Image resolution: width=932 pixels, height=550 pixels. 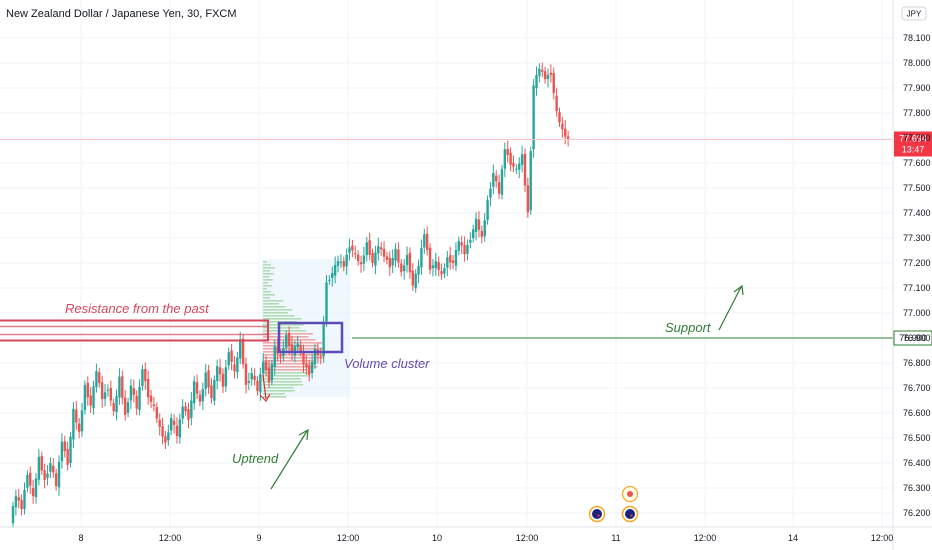 I want to click on currency-badge-label: JPY, so click(x=914, y=14).